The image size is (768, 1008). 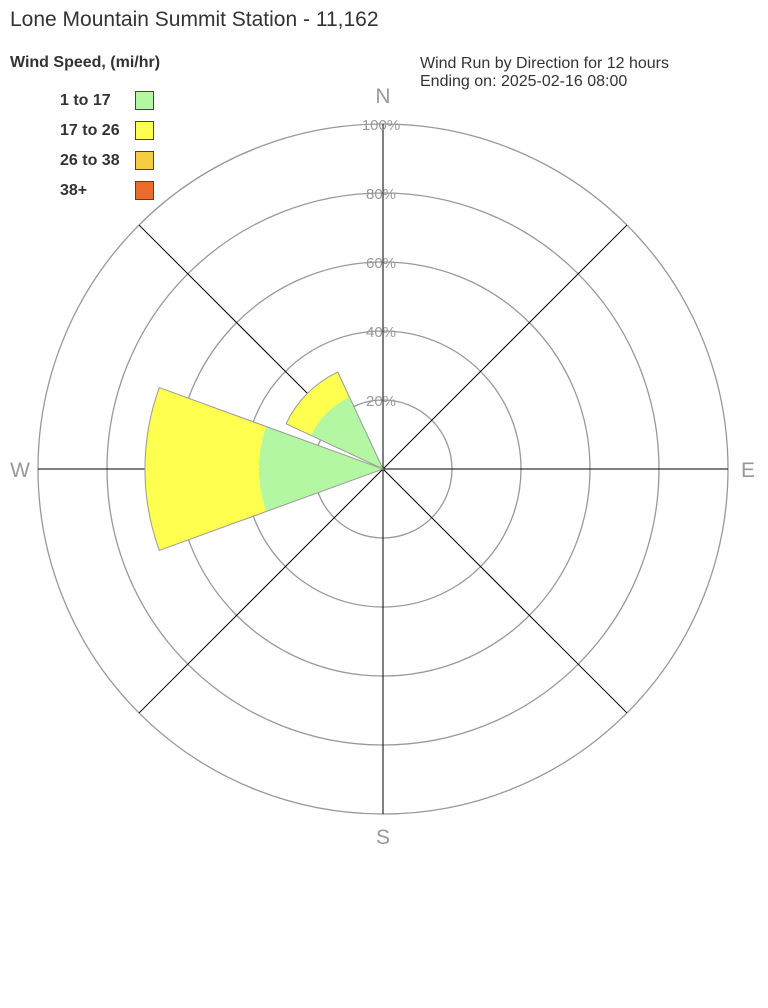 I want to click on subtitle-line-2: Ending on: 2025-02-16 08:00, so click(x=524, y=81).